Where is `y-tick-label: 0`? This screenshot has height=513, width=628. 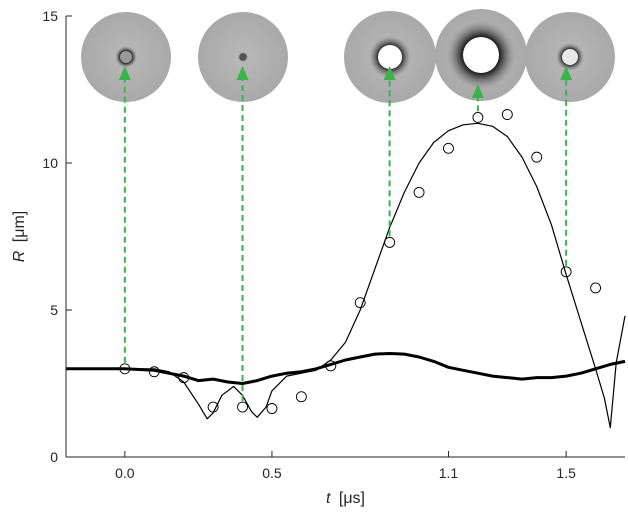
y-tick-label: 0 is located at coordinates (54, 457).